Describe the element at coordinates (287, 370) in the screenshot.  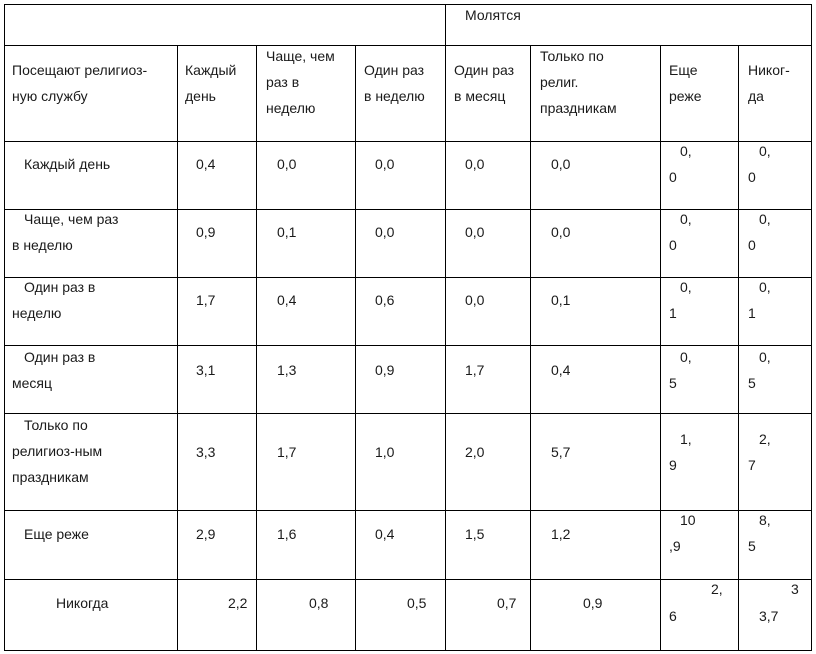
I see `table-cell: 1,3` at that location.